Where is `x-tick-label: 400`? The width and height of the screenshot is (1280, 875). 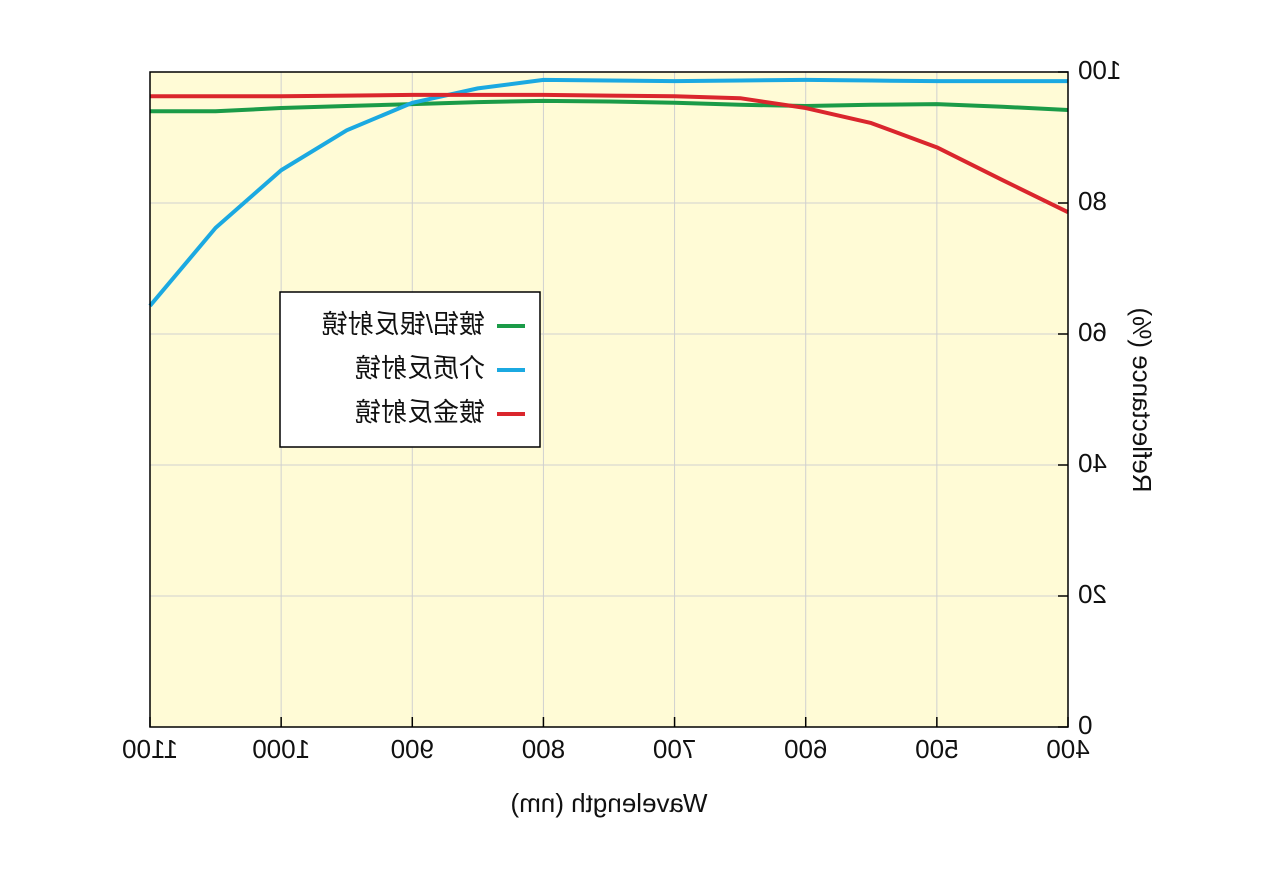
x-tick-label: 400 is located at coordinates (1067, 749).